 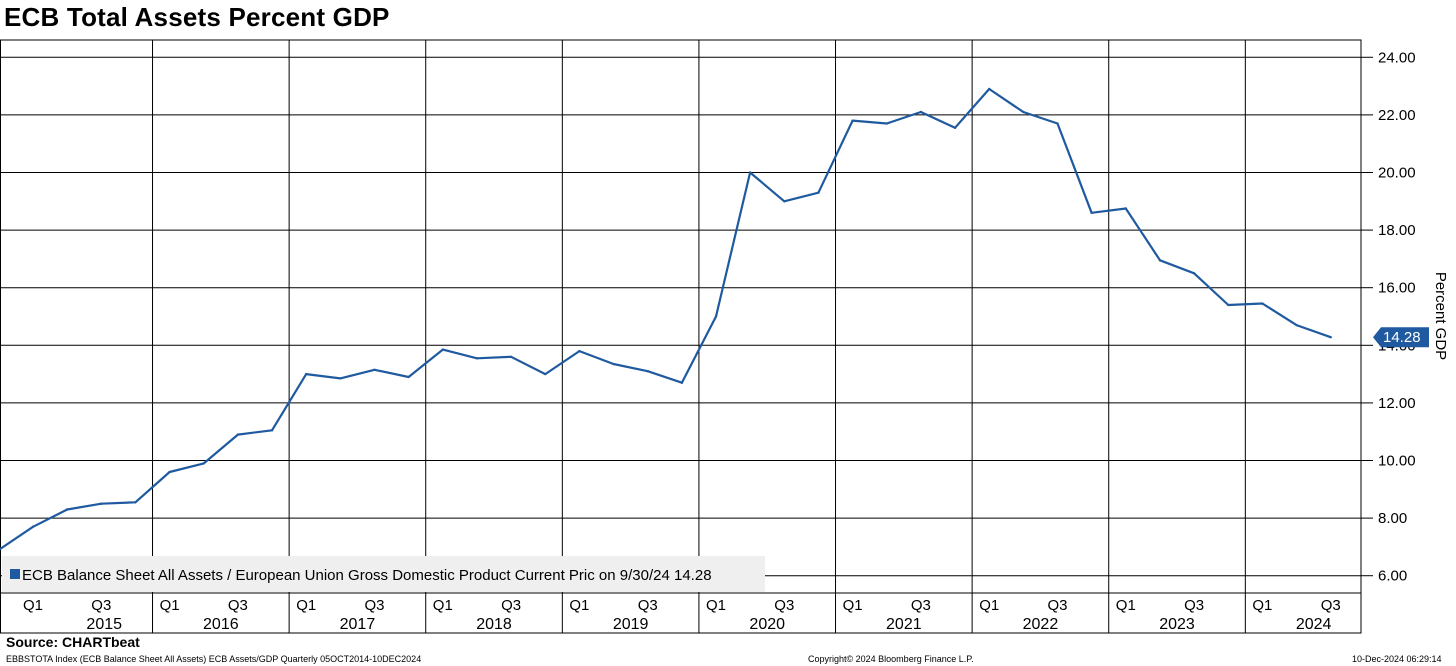 What do you see at coordinates (1041, 624) in the screenshot?
I see `x-year-label: 2022` at bounding box center [1041, 624].